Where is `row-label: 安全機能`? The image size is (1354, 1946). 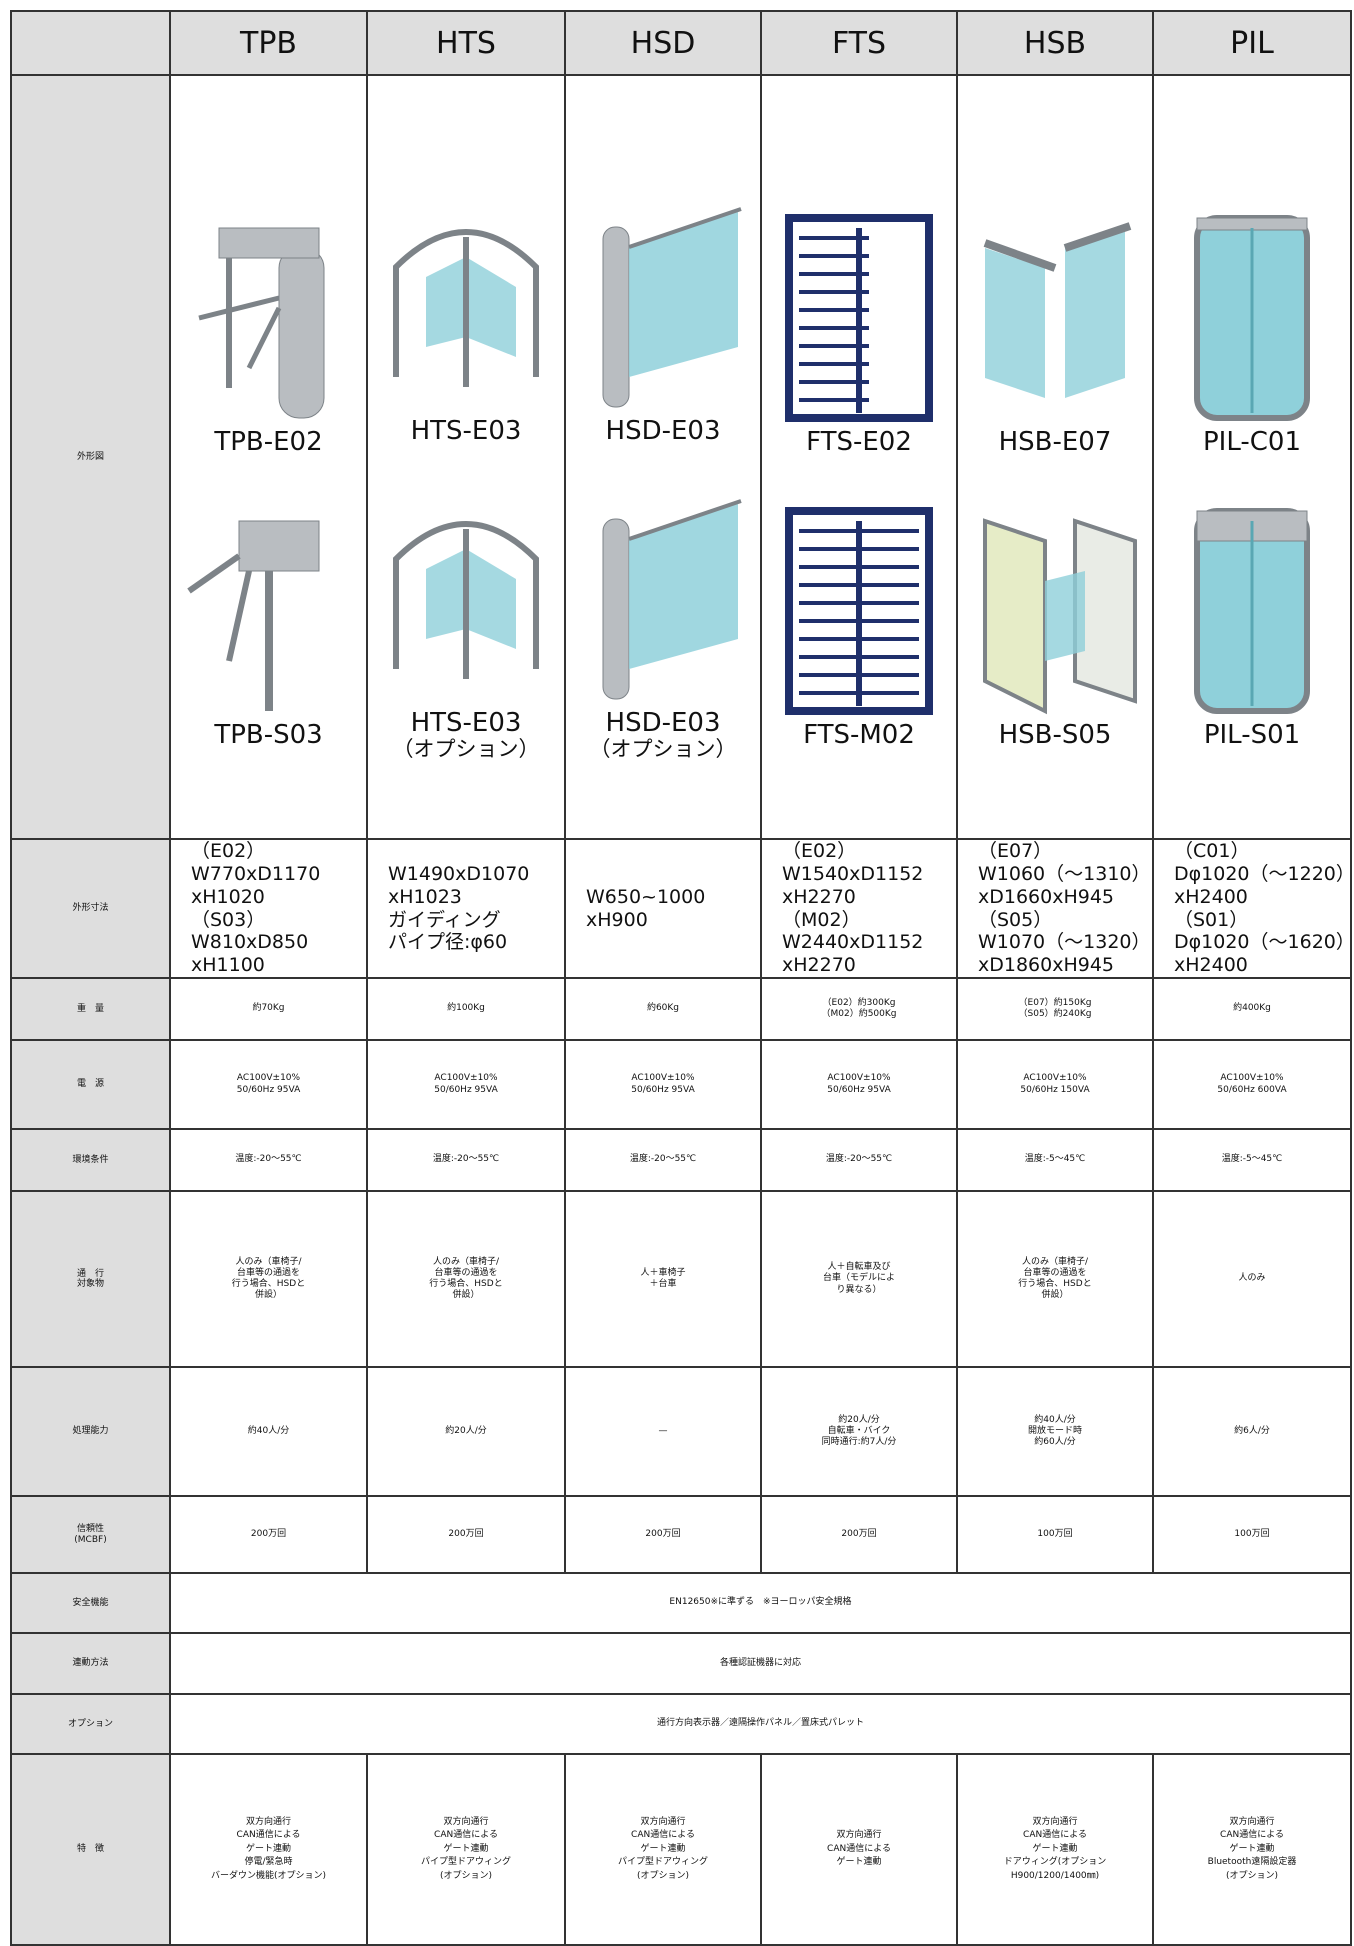 row-label: 安全機能 is located at coordinates (90, 1603).